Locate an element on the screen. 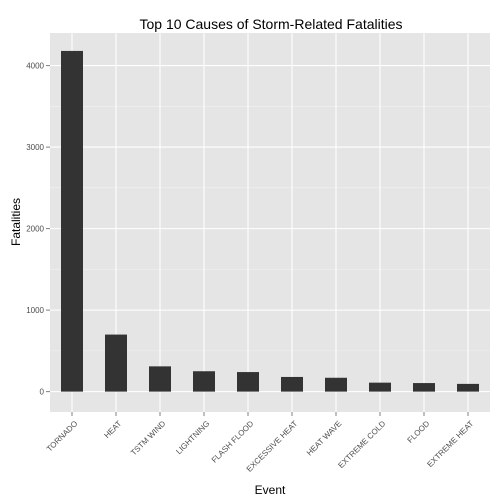 This screenshot has width=504, height=504. x-tick-label: FLASH FLOOD is located at coordinates (233, 442).